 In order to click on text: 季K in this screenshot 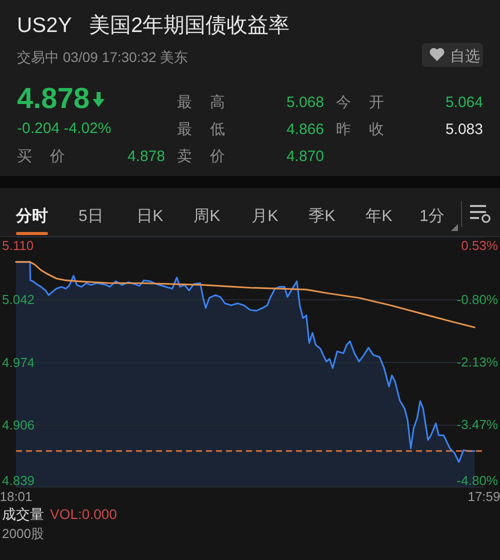, I will do `click(322, 216)`.